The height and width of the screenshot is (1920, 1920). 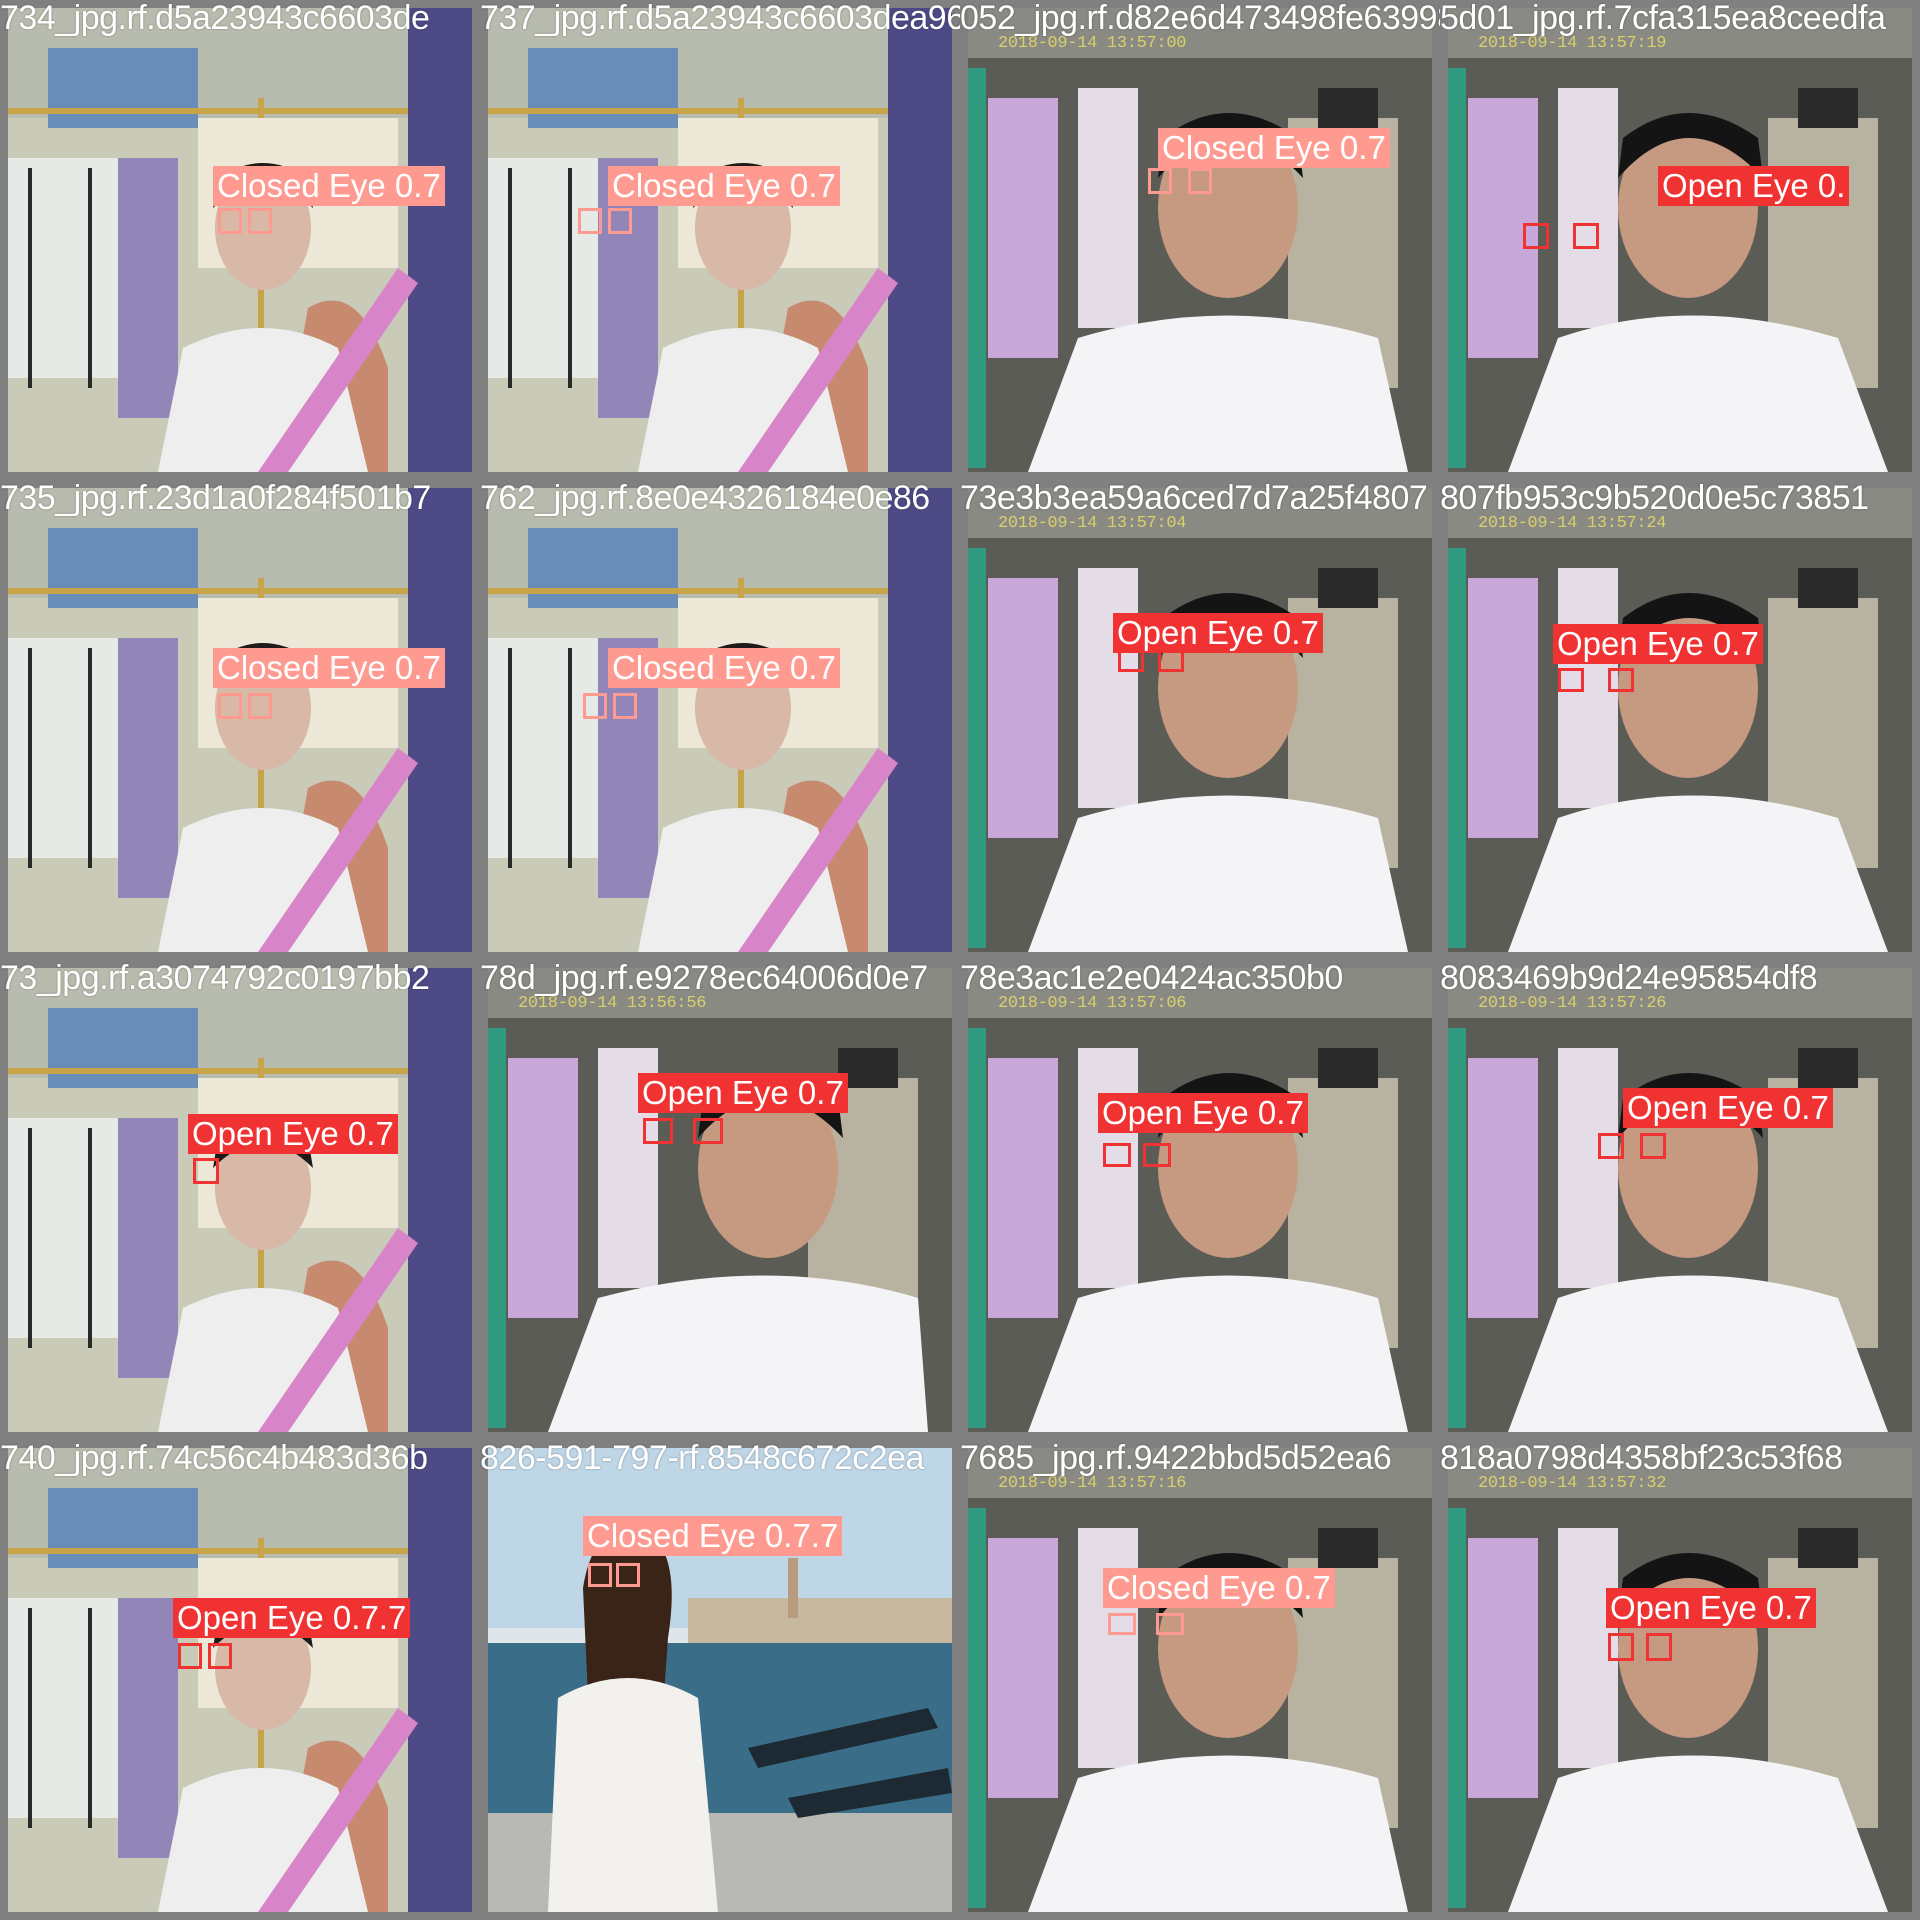 I want to click on image-filename: 735_jpg.rf.23d1a0f284f501b7, so click(x=215, y=498).